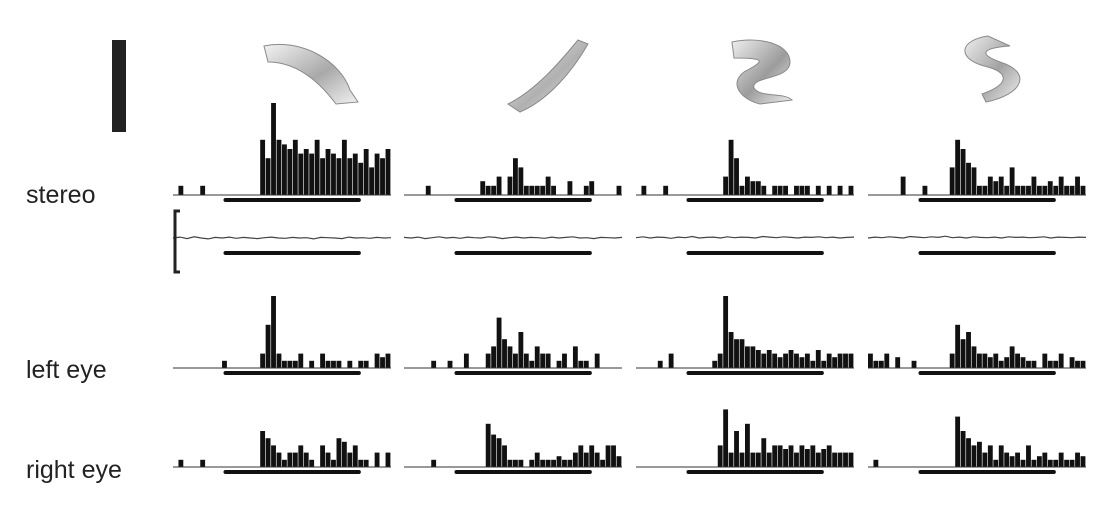 This screenshot has width=1116, height=510. What do you see at coordinates (642, 74) in the screenshot?
I see `stimulus-icons` at bounding box center [642, 74].